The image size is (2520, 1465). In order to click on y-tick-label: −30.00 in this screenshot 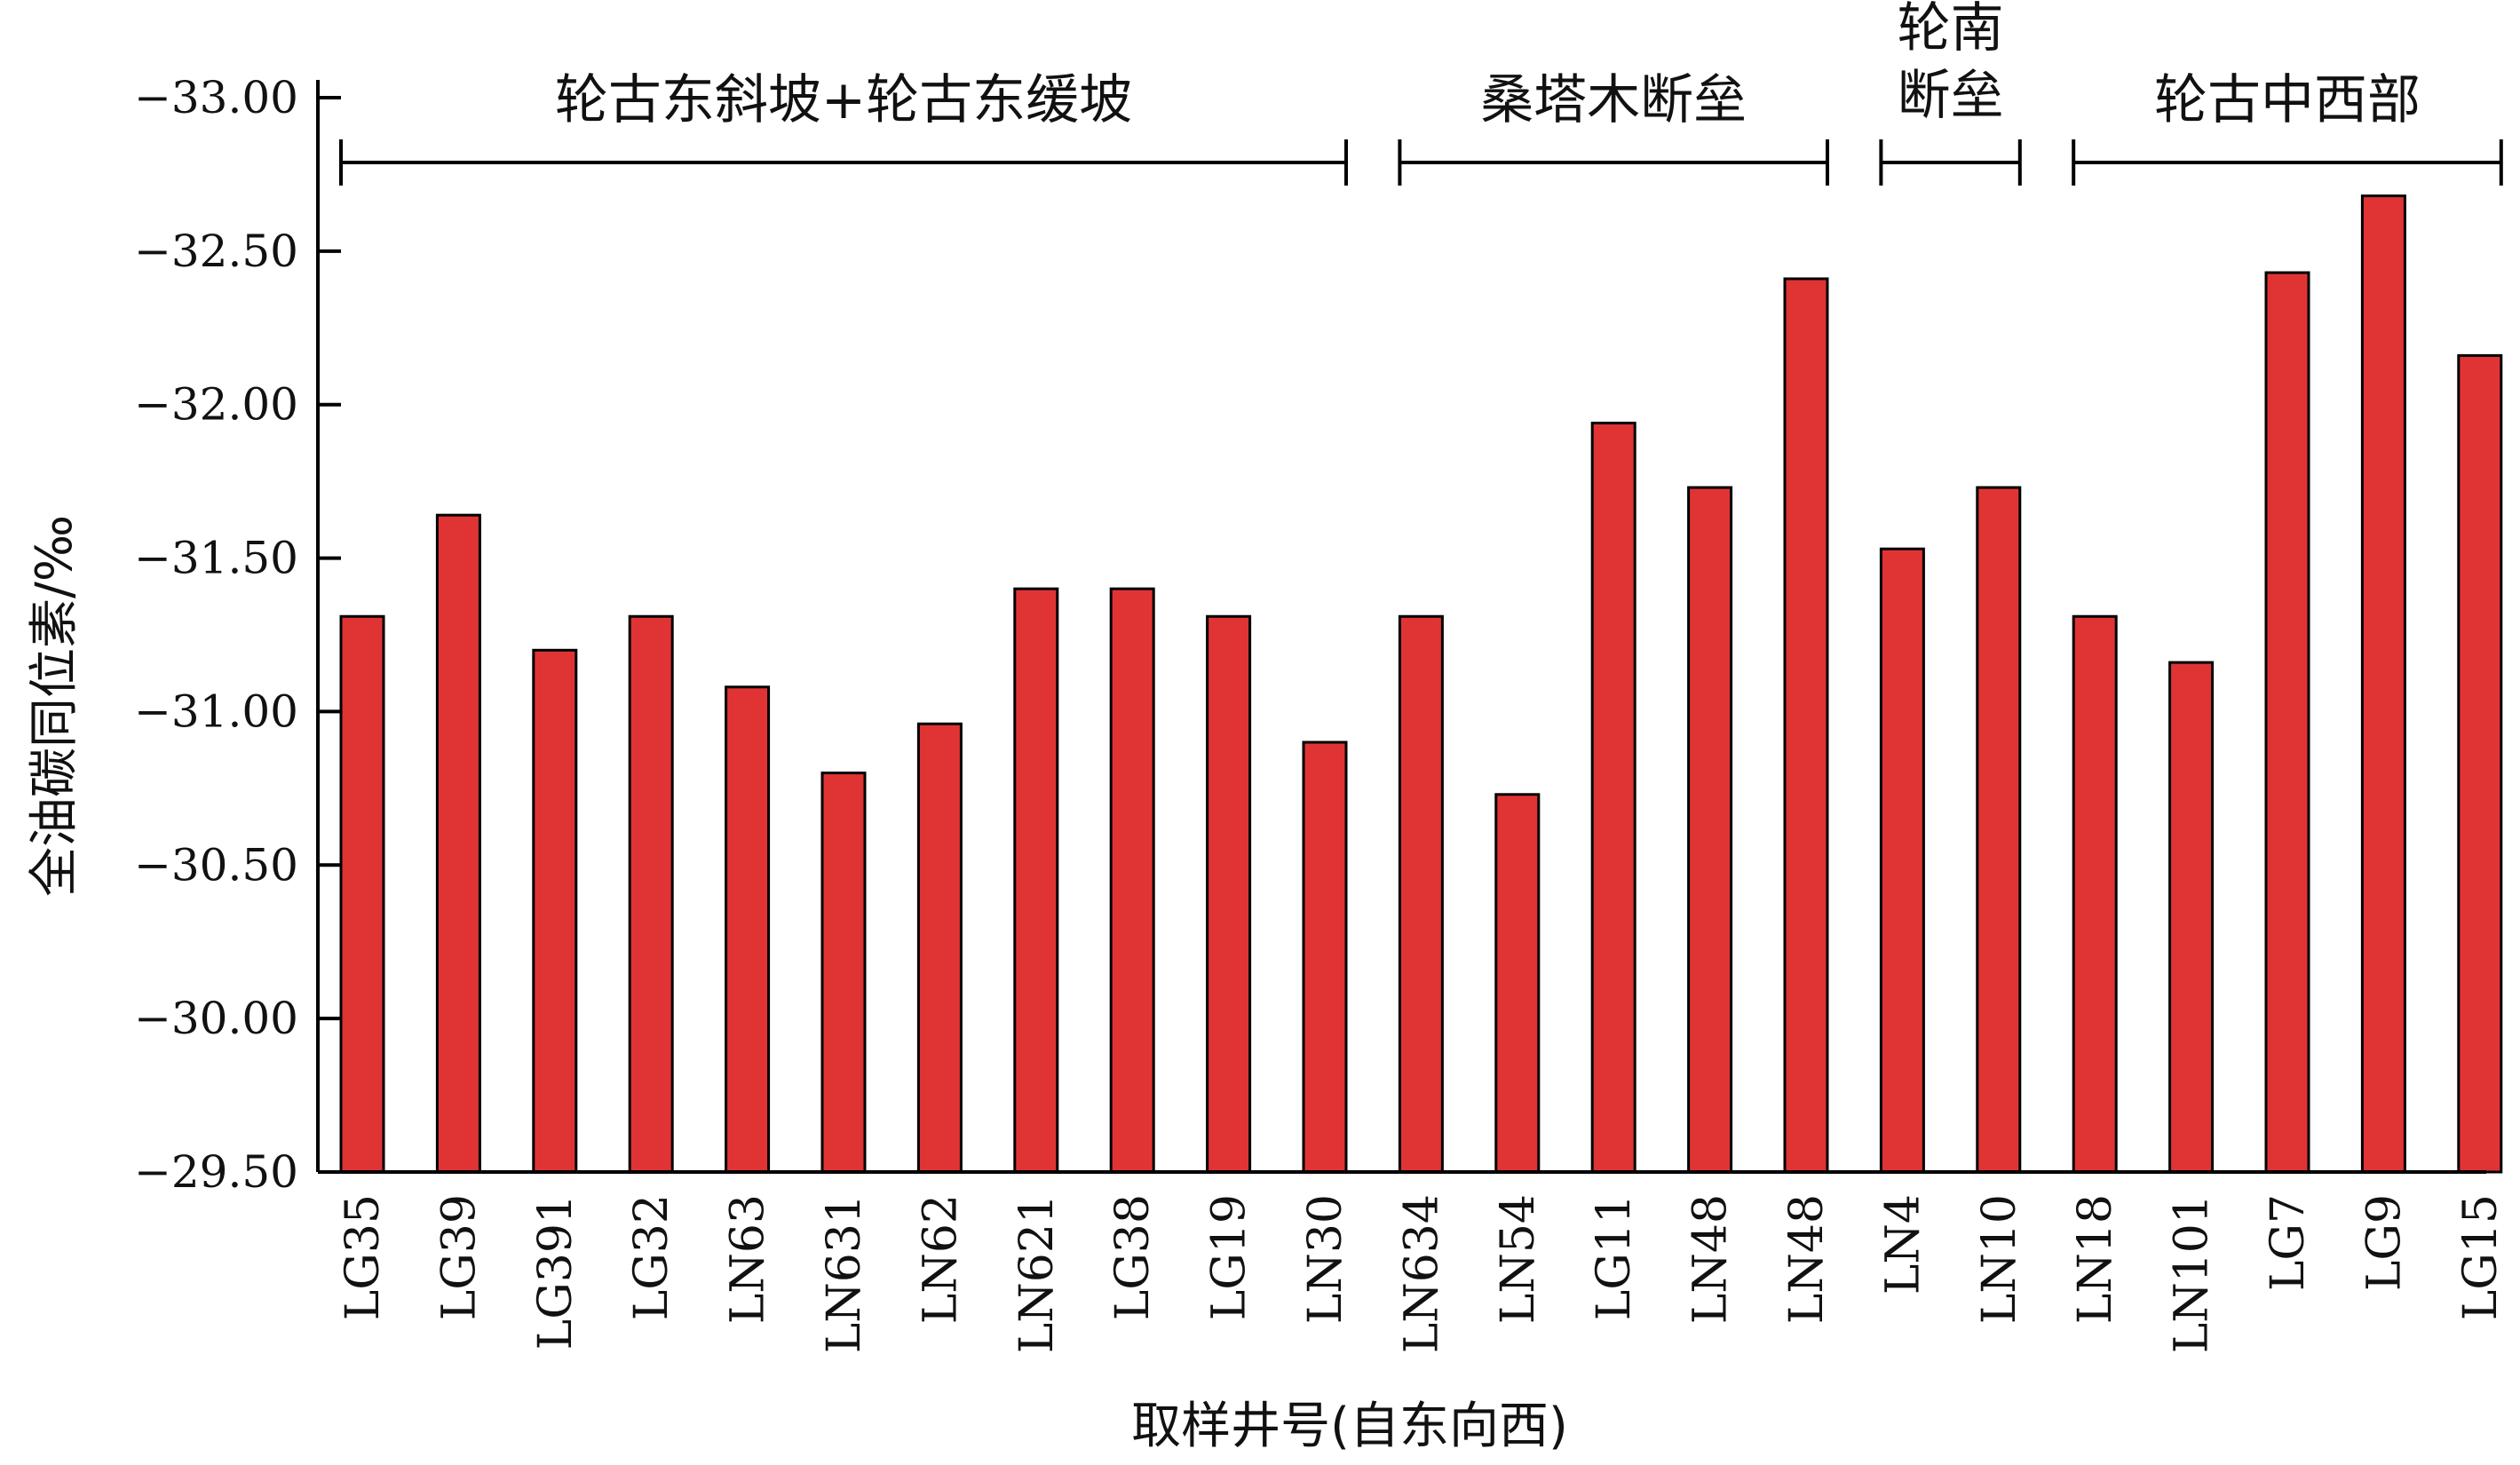, I will do `click(216, 1019)`.